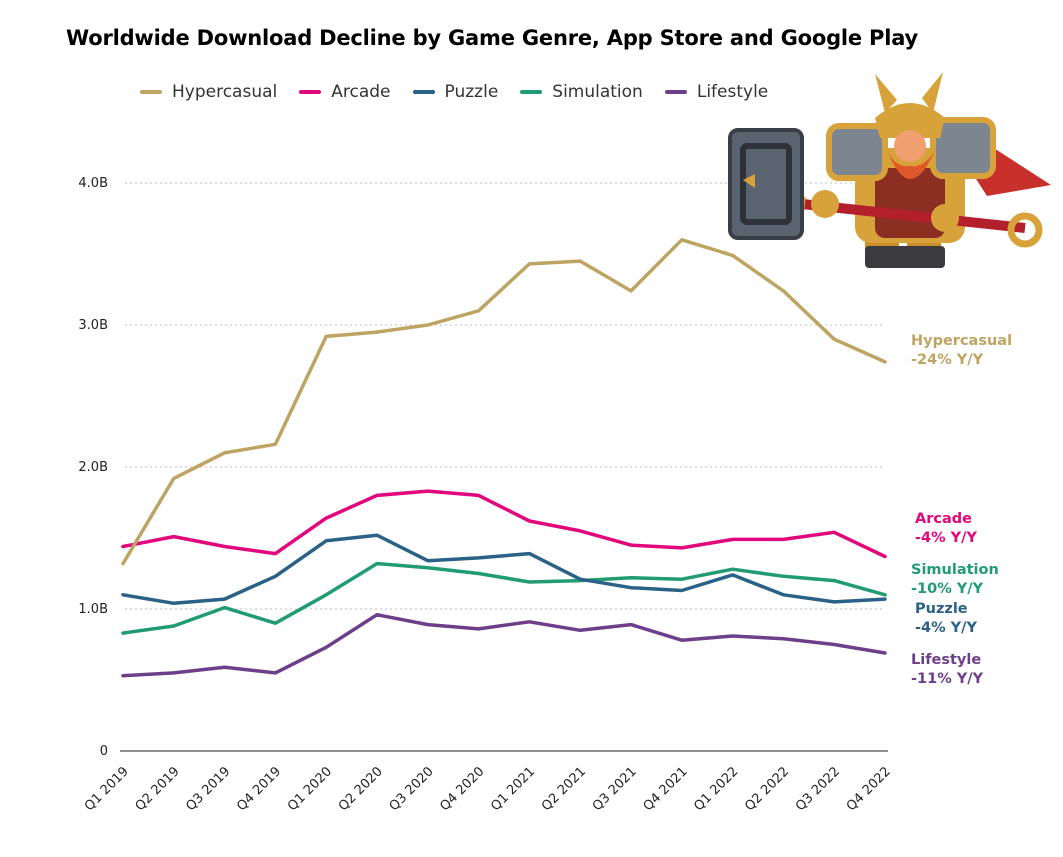 The height and width of the screenshot is (857, 1063). I want to click on series-line-simulation, so click(504, 598).